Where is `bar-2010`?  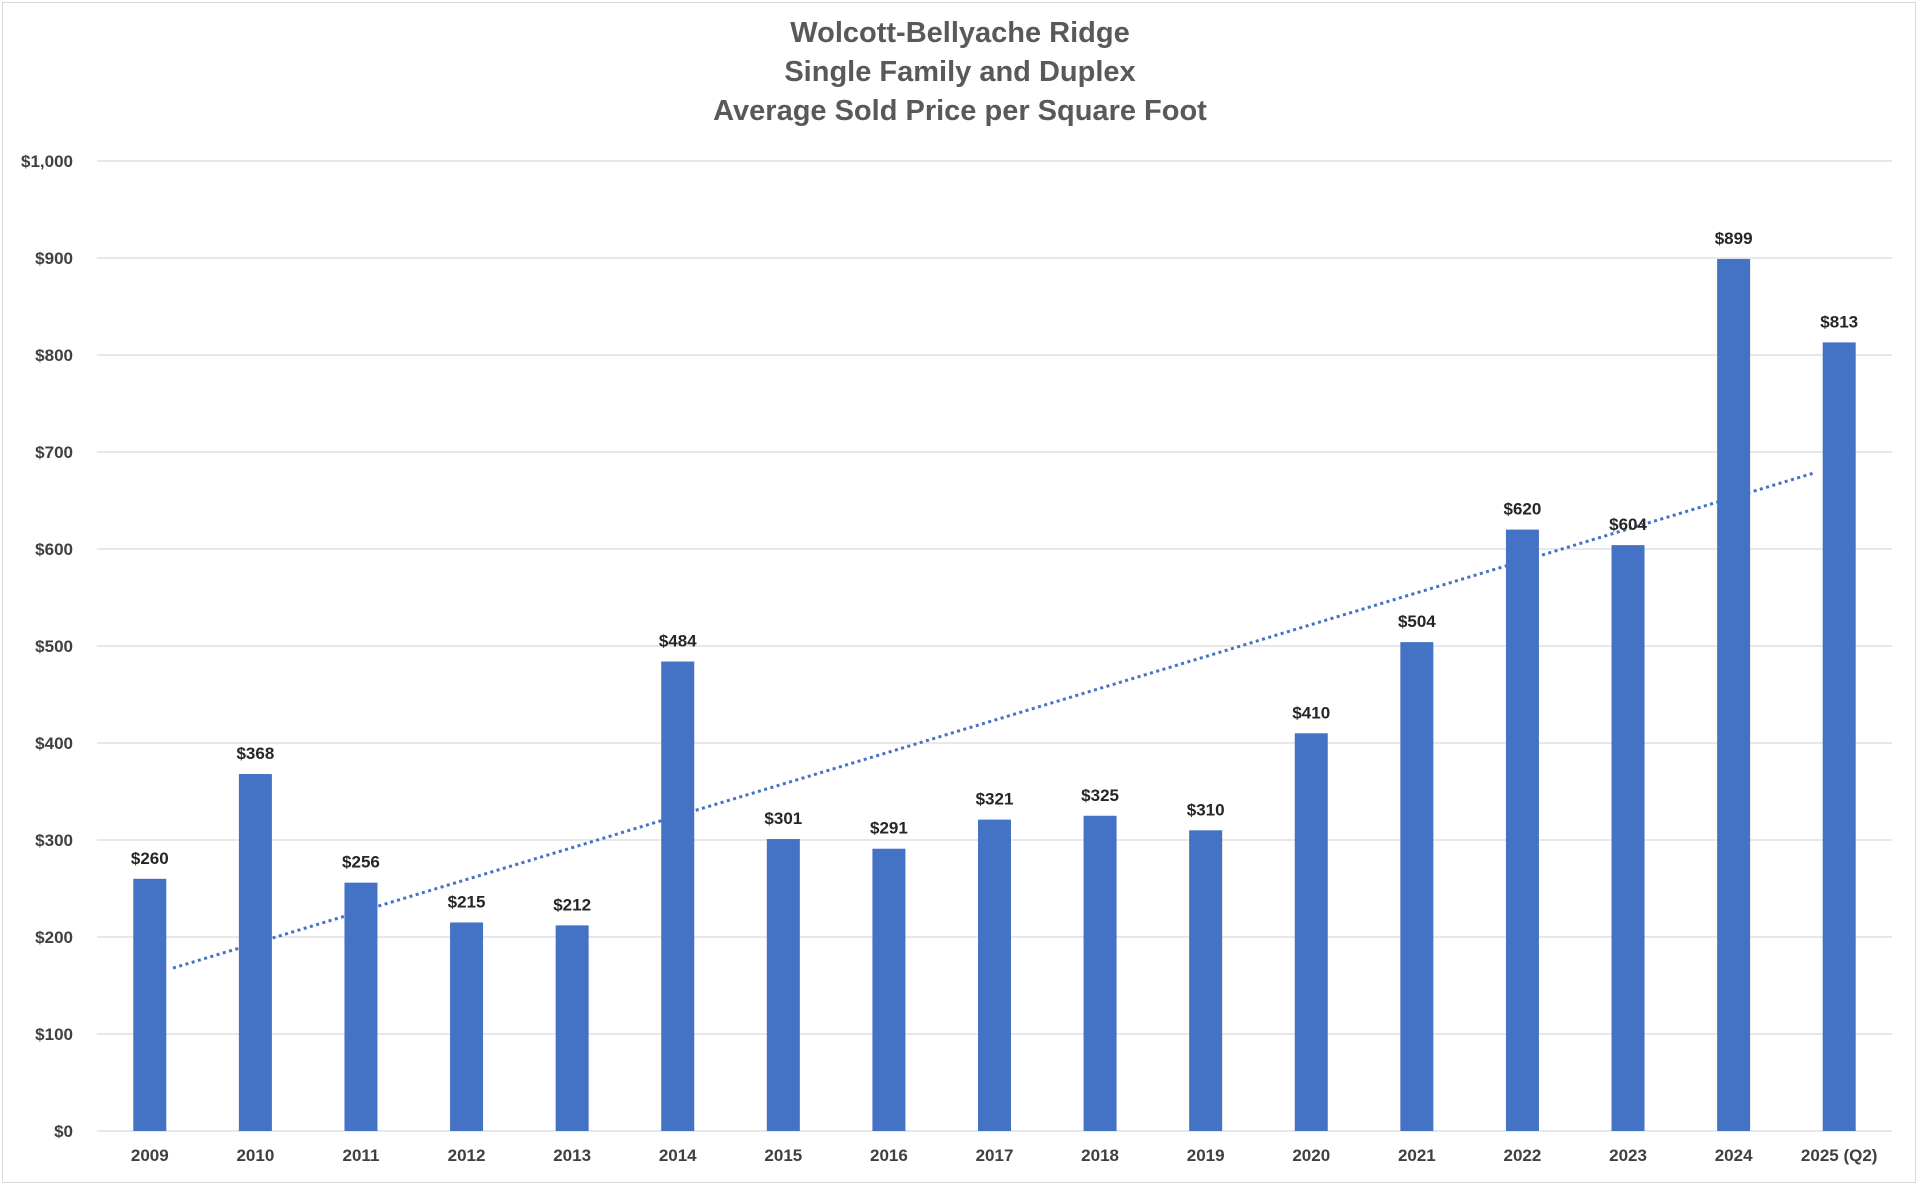 bar-2010 is located at coordinates (255, 952).